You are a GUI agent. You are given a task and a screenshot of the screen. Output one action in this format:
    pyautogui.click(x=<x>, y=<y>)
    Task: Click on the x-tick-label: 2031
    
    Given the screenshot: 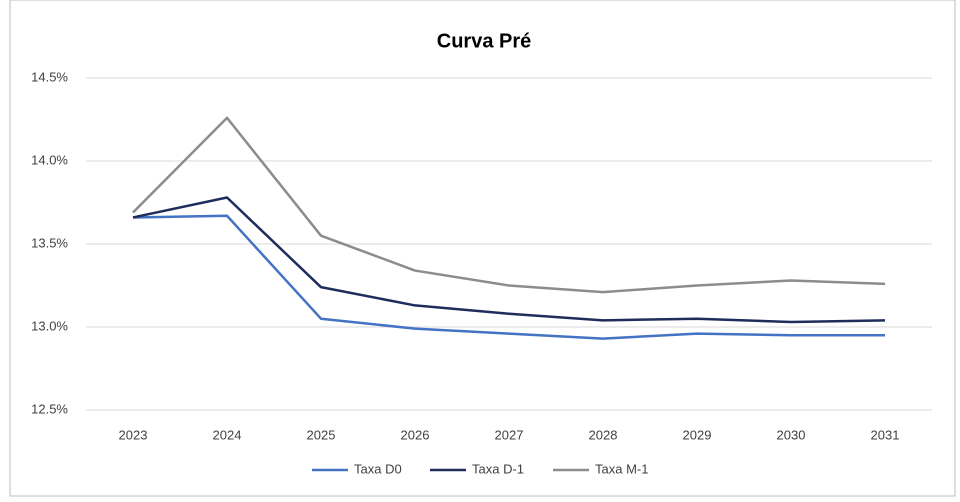 What is the action you would take?
    pyautogui.click(x=885, y=434)
    